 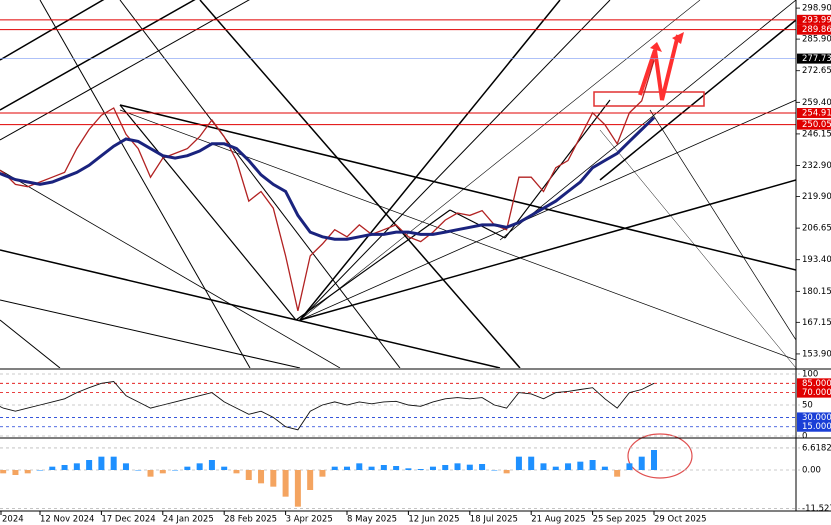 I want to click on y-tick-label: -11.5276, so click(x=816, y=509).